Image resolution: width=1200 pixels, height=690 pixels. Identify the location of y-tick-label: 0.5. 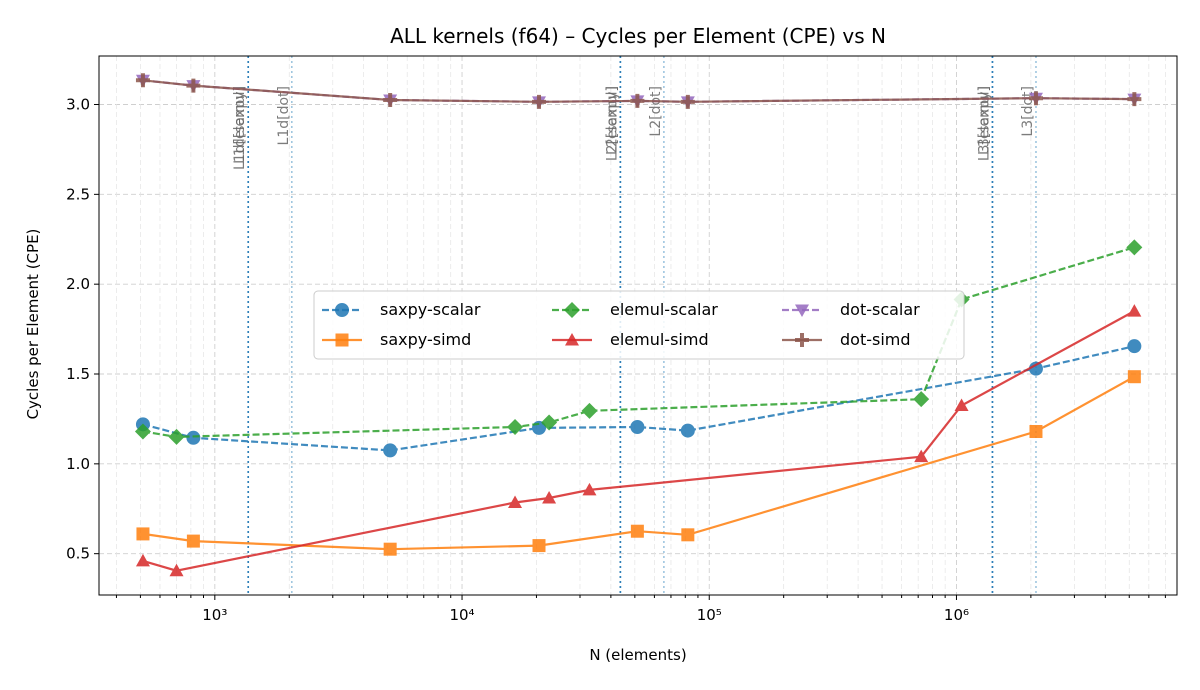
(78, 554).